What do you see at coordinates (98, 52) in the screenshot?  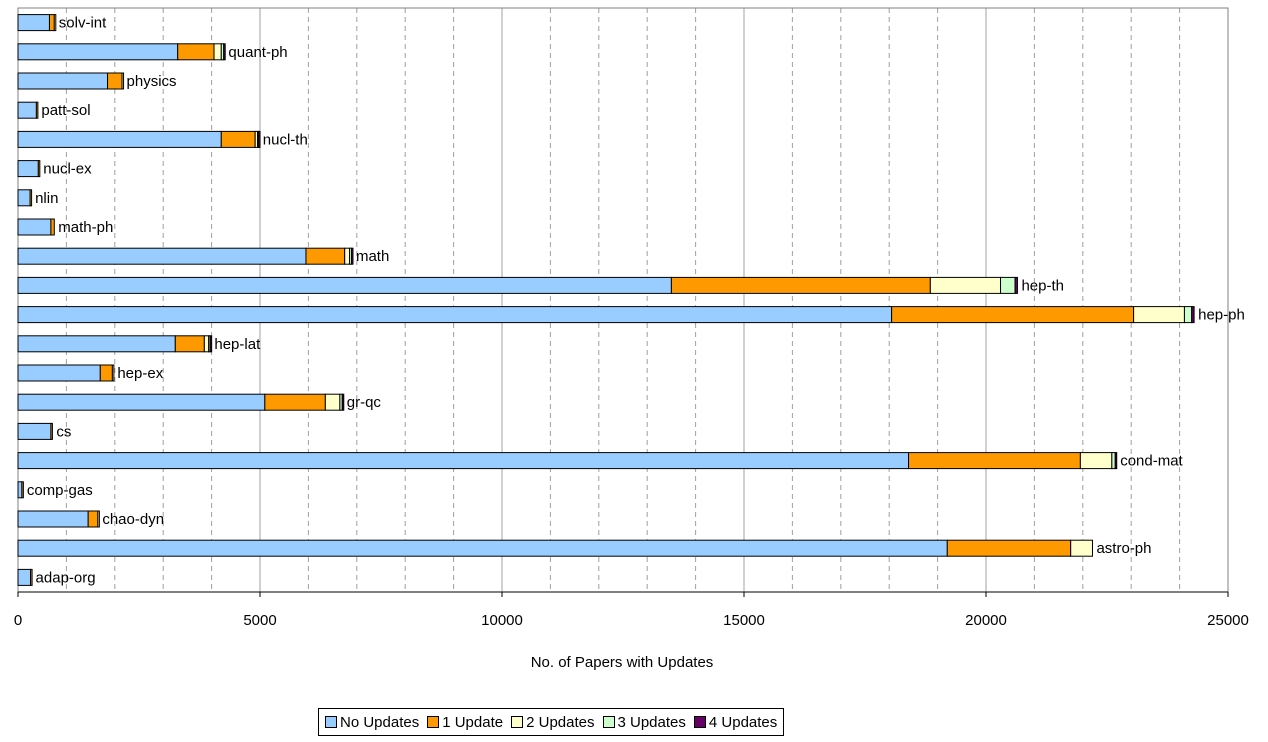 I see `bar-quant-ph-no-updates` at bounding box center [98, 52].